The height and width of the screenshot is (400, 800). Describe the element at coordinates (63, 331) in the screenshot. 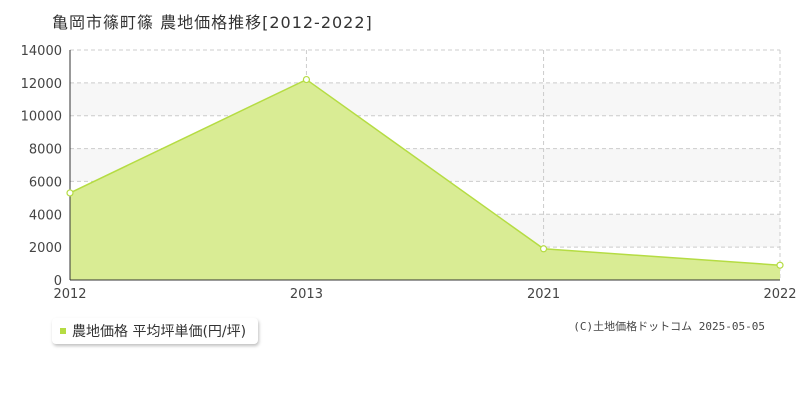

I see `legend-marker-icon` at that location.